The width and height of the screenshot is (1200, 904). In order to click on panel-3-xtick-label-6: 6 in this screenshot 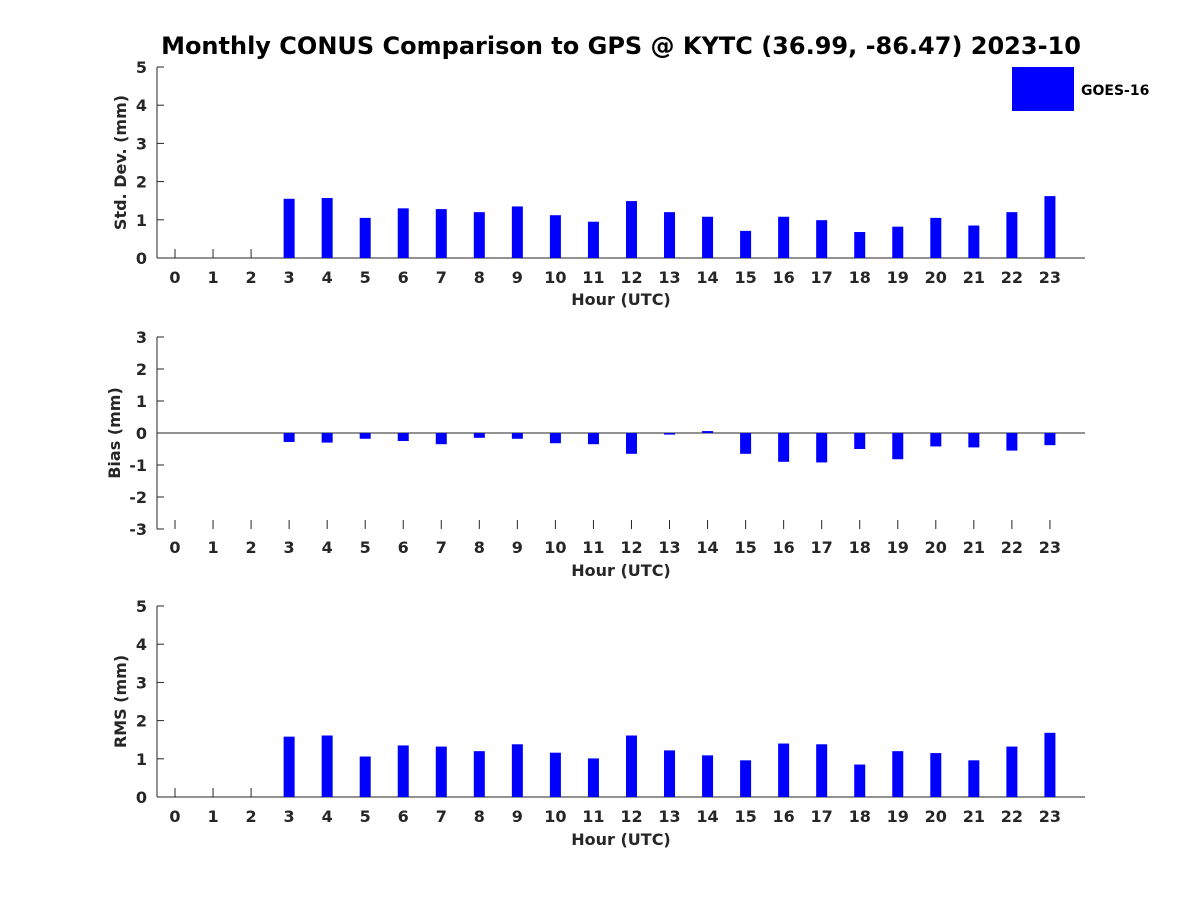, I will do `click(403, 816)`.